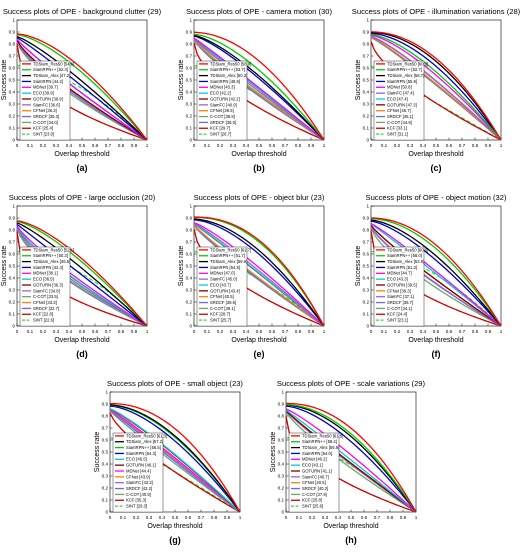 This screenshot has height=555, width=526. I want to click on panel-label: (d), so click(82, 354).